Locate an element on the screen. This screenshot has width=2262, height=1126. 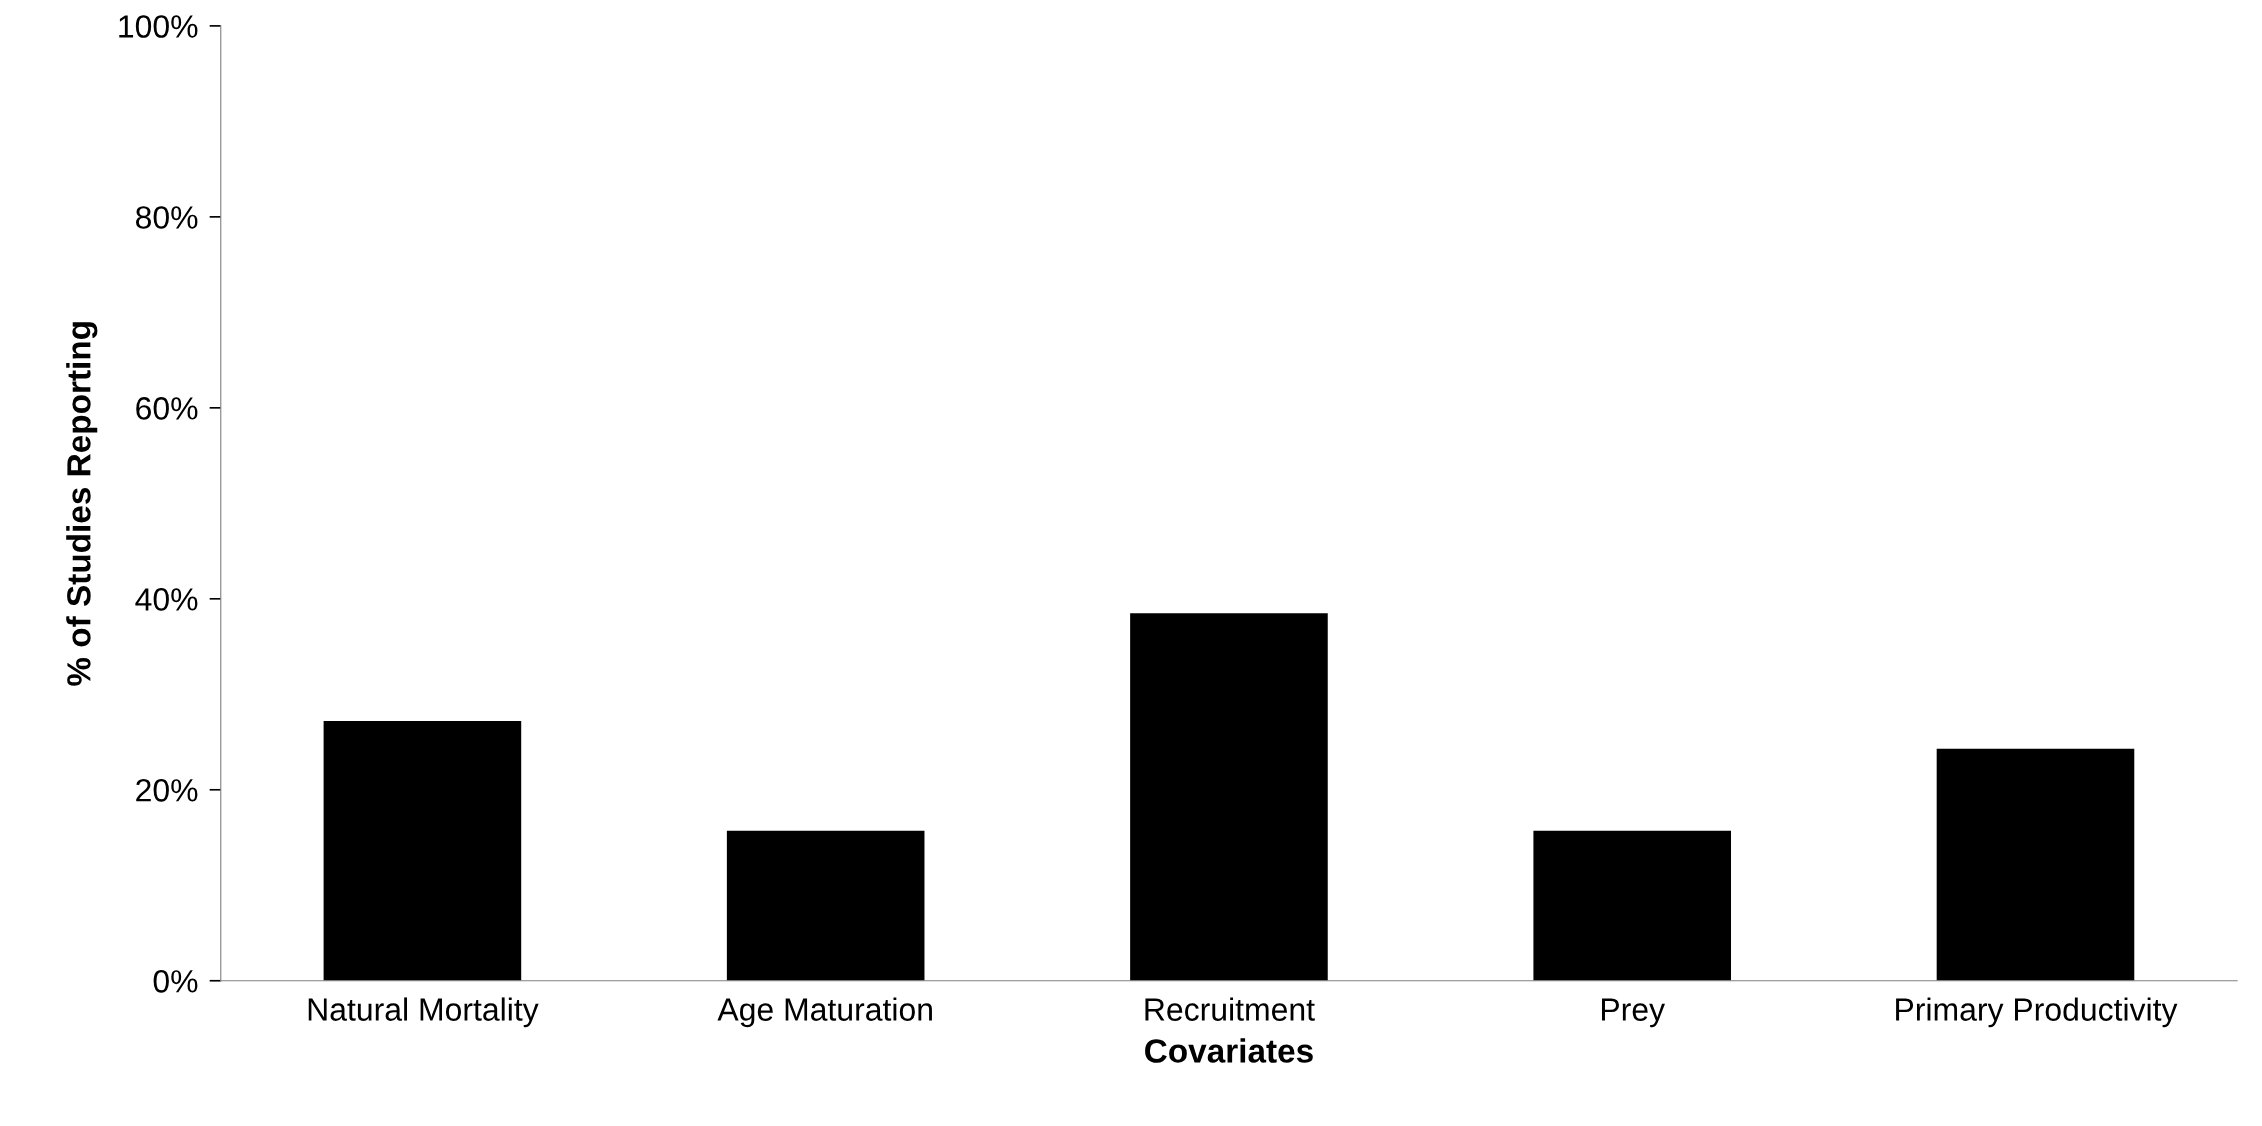
y-tick-label: 0% is located at coordinates (175, 981).